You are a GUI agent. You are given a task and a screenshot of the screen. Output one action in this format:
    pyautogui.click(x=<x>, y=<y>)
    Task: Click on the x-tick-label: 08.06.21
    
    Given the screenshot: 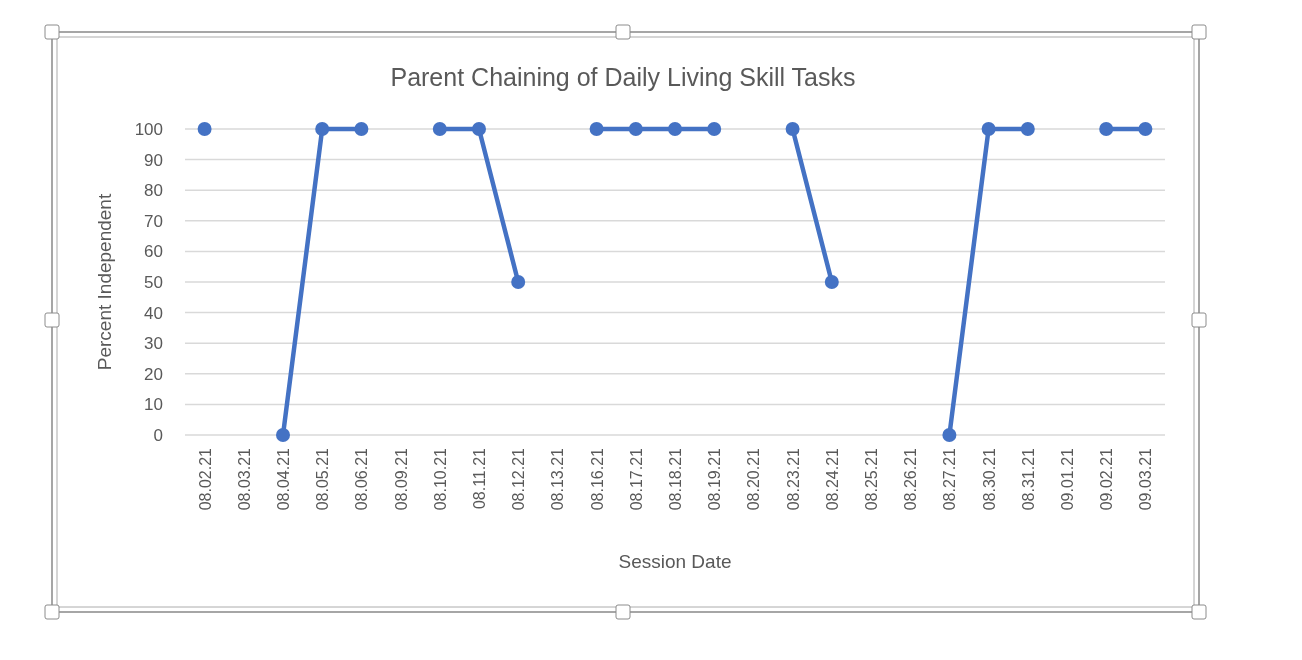 What is the action you would take?
    pyautogui.click(x=362, y=479)
    